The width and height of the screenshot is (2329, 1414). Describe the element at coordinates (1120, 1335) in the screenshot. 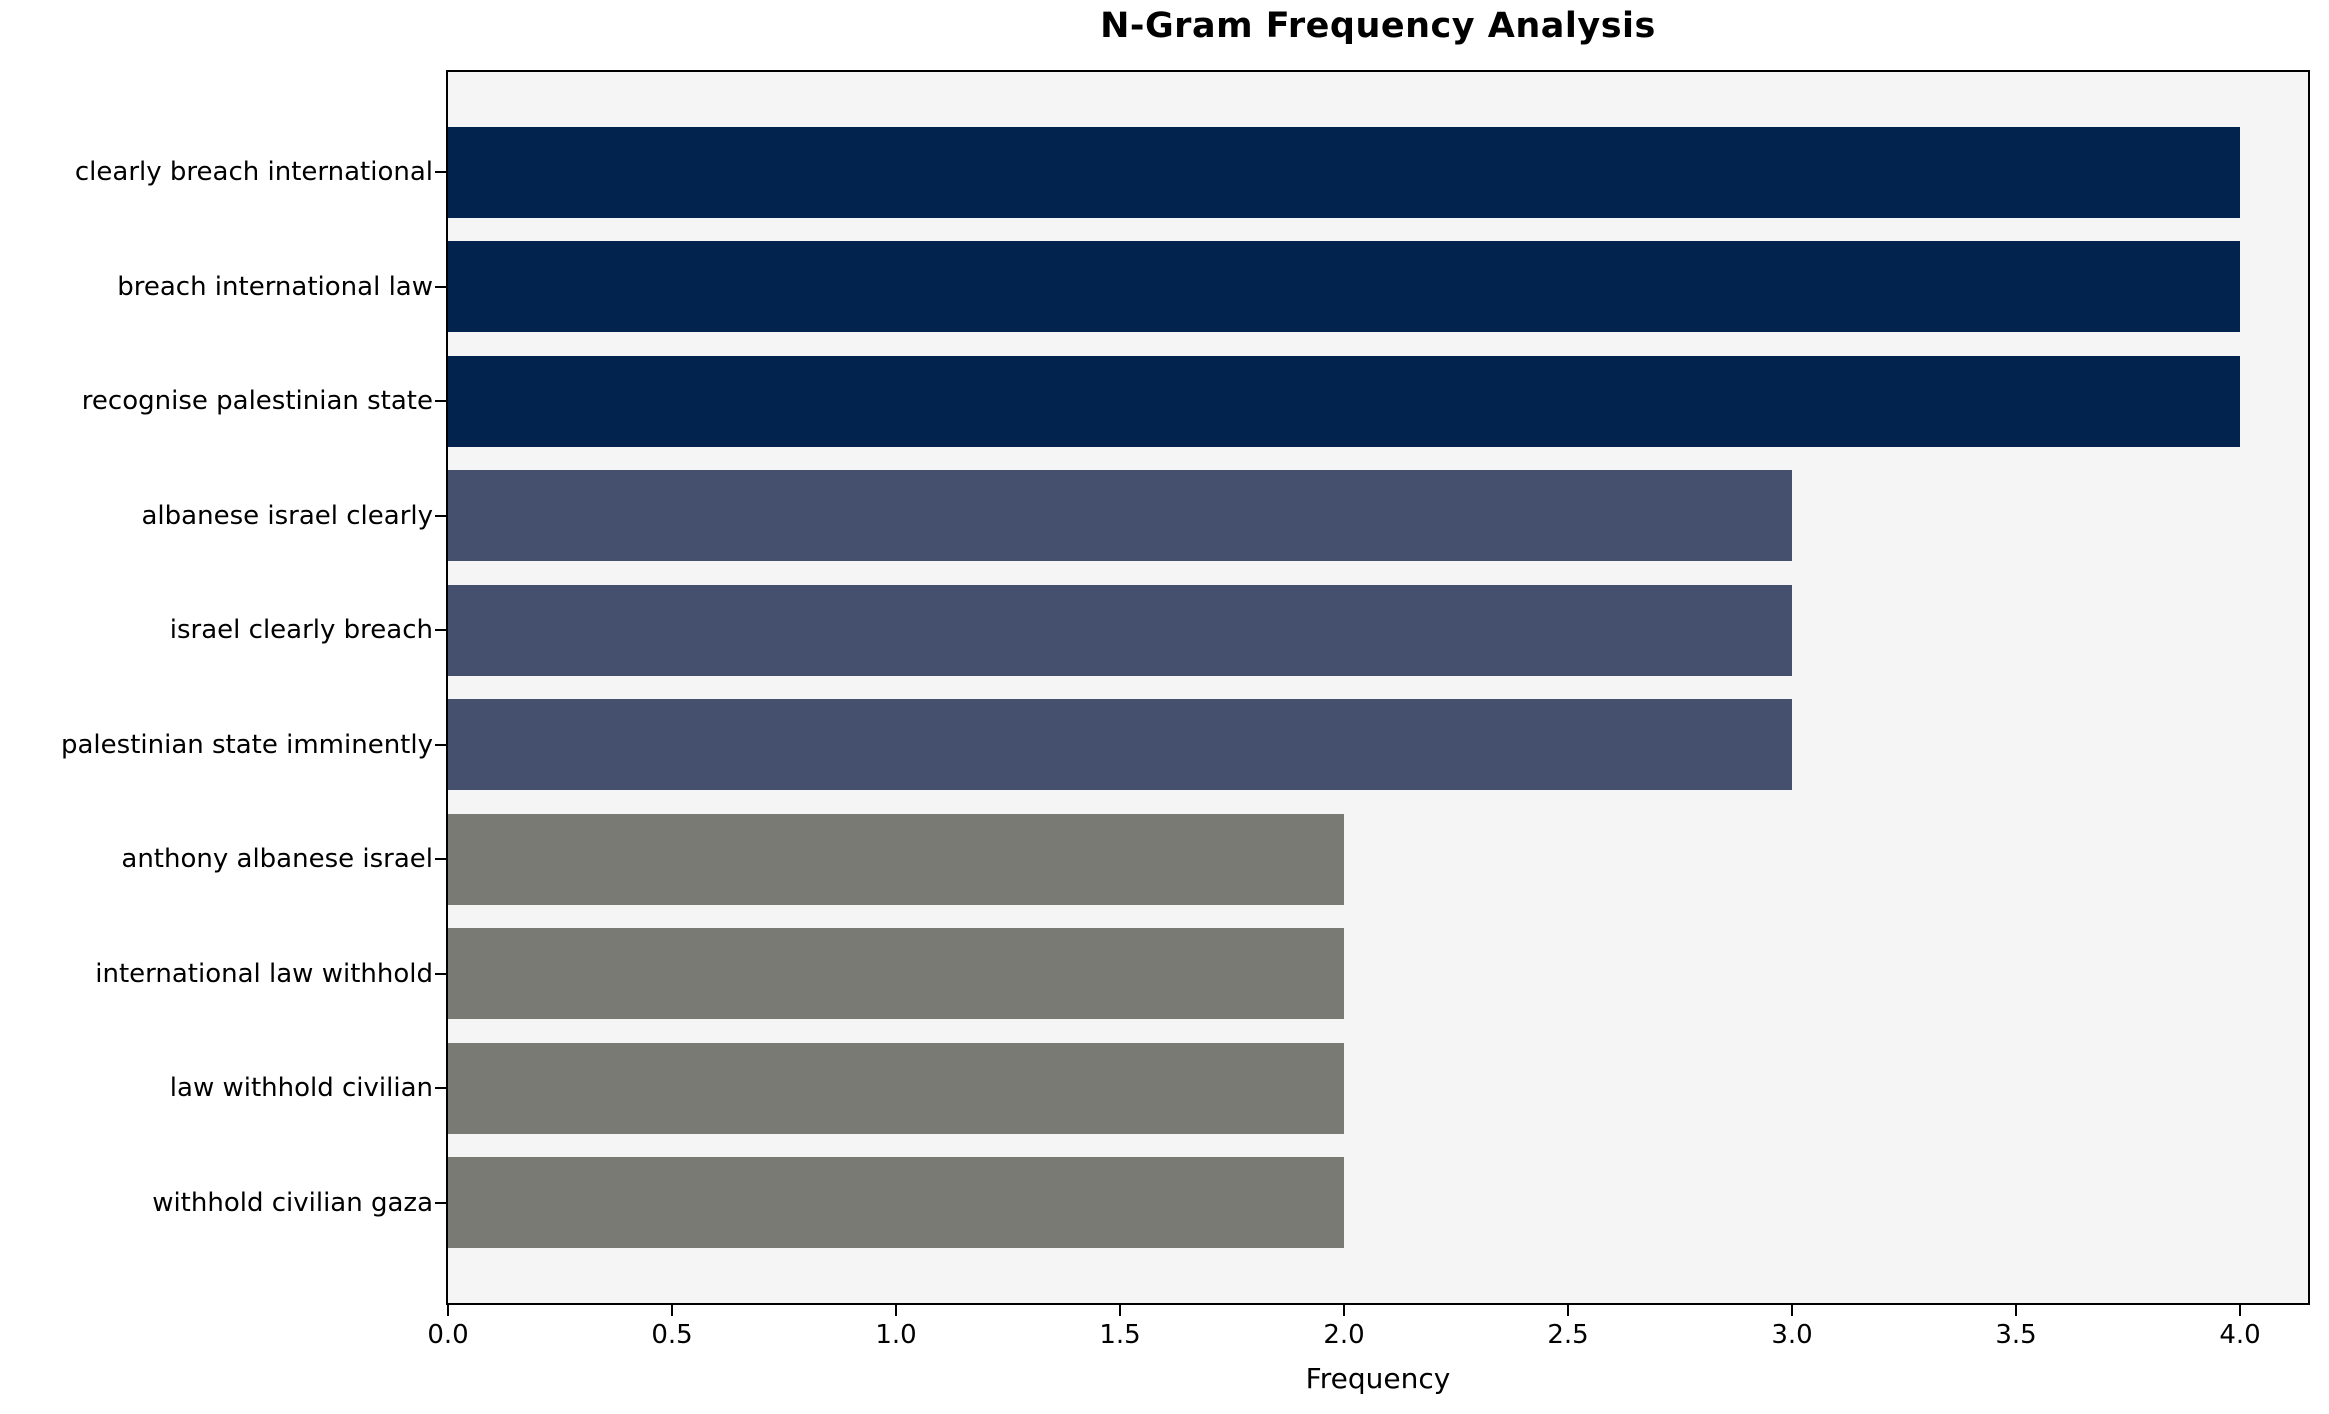

I see `x-tick-label: 1.5` at that location.